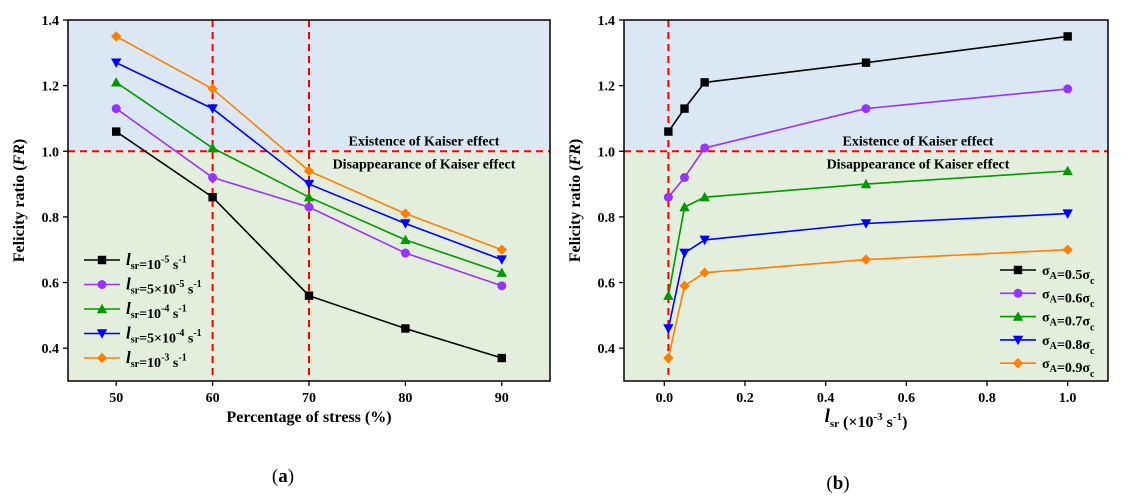 This screenshot has height=504, width=1130. What do you see at coordinates (19, 201) in the screenshot?
I see `y-axis-label: Felicity ratio (FR)` at bounding box center [19, 201].